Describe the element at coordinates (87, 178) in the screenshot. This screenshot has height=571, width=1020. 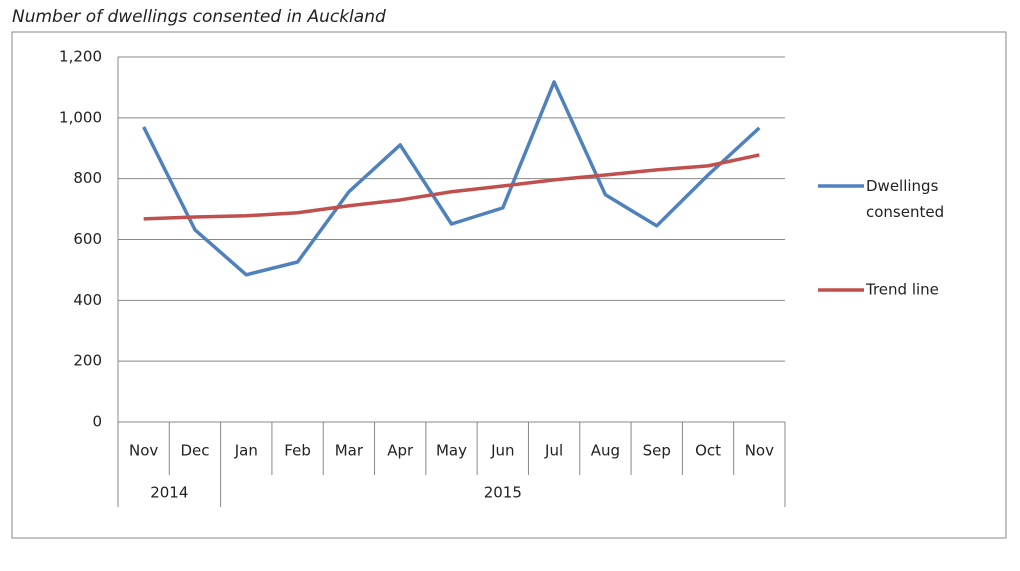
I see `y-tick-label: 800` at that location.